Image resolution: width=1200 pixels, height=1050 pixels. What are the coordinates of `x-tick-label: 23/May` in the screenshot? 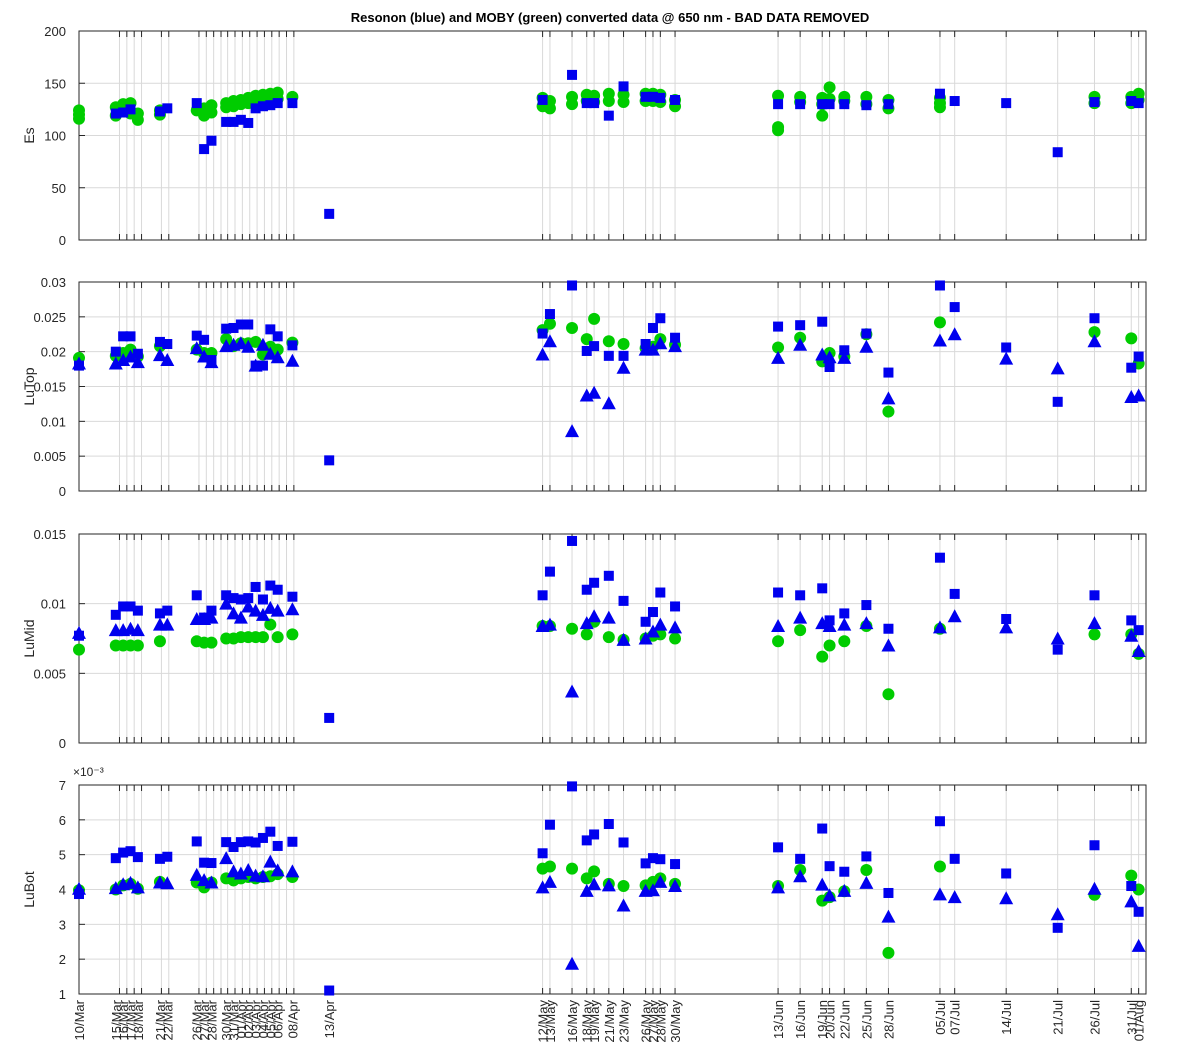 It's located at (624, 1021).